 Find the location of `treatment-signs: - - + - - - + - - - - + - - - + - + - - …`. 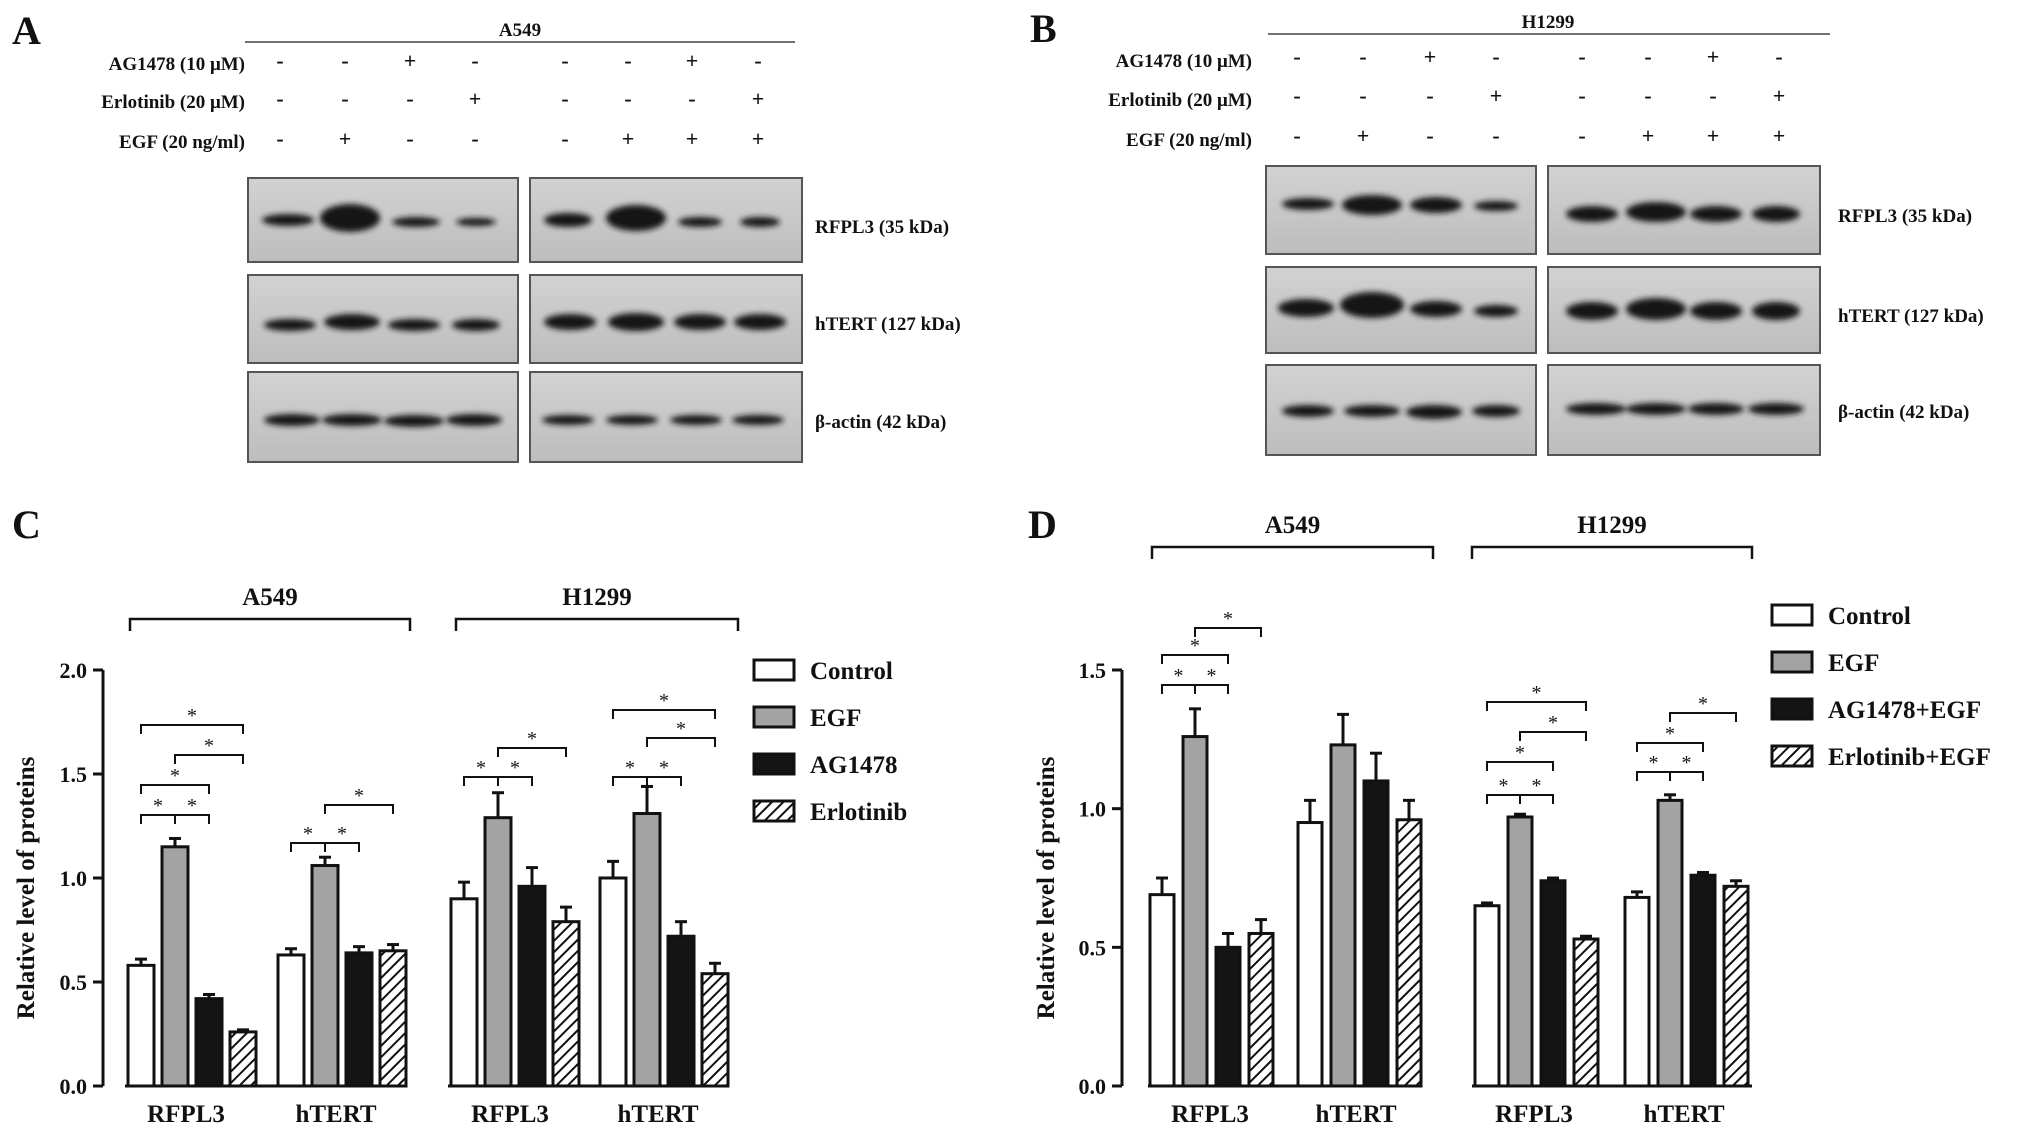

treatment-signs: - - + - - - + - - - - + - - - + - + - - … is located at coordinates (1539, 96).